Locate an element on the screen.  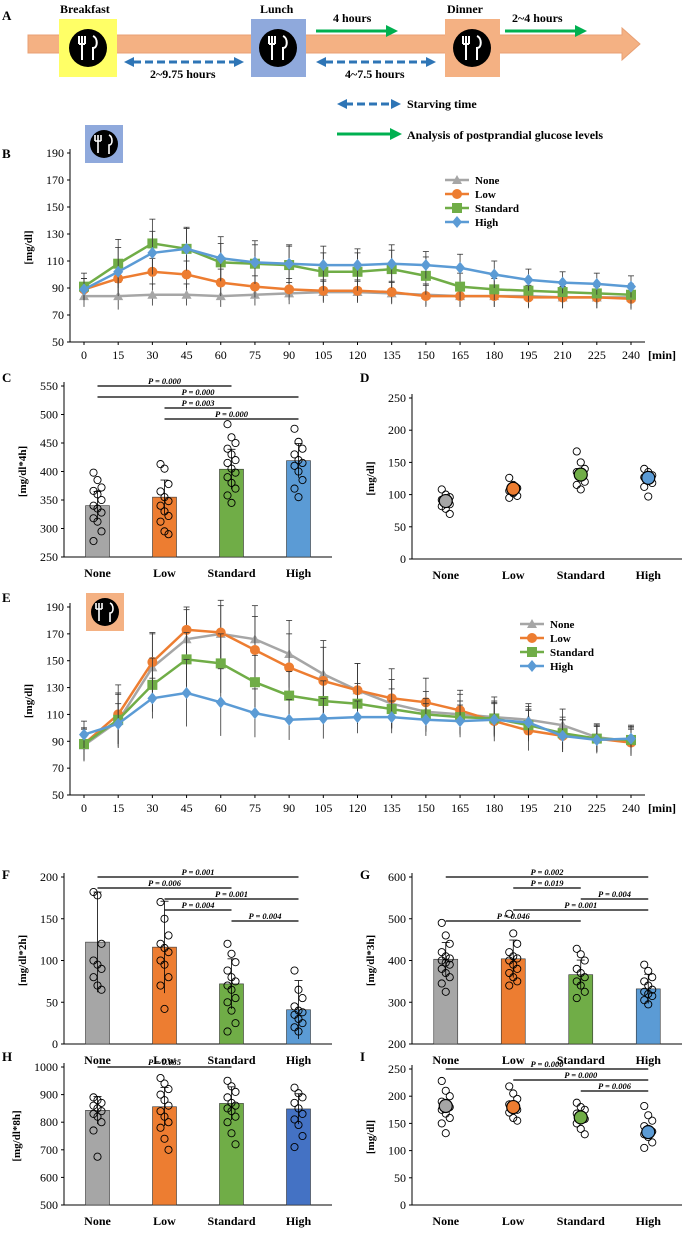
panel-d-y-tick-label: 250 is located at coordinates (397, 398).